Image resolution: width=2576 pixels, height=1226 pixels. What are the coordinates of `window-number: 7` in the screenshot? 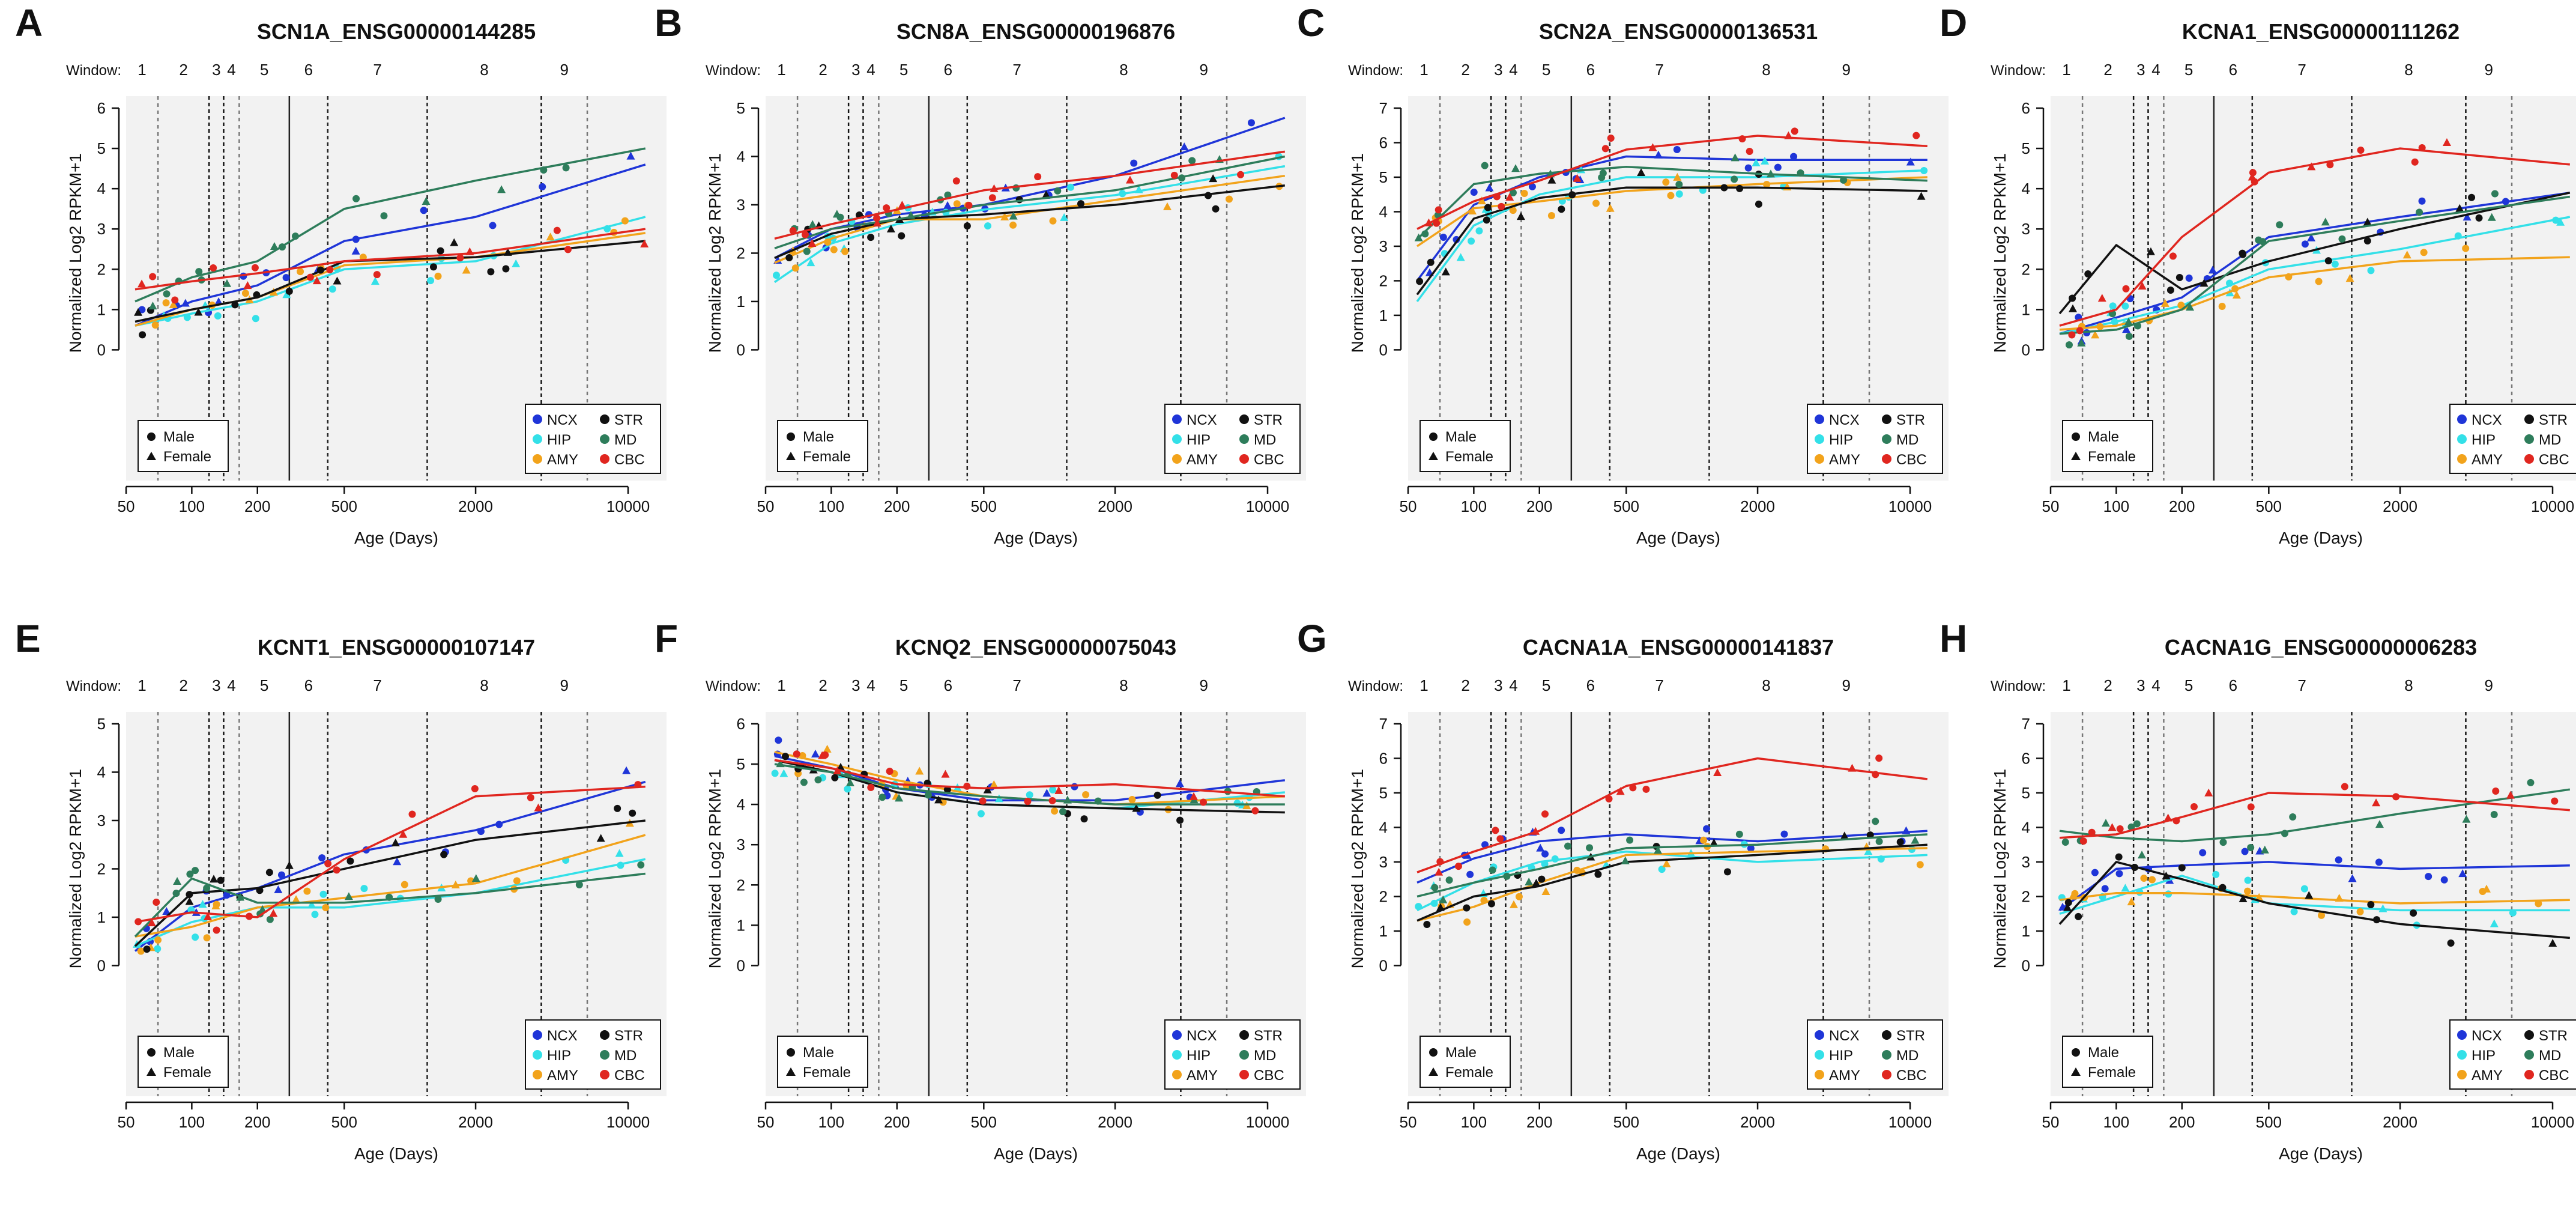 It's located at (2301, 685).